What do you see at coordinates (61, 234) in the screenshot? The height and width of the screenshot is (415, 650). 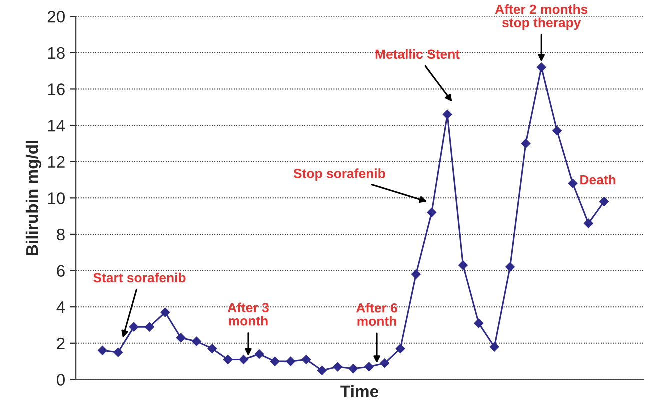 I see `y-tick-label: 8` at bounding box center [61, 234].